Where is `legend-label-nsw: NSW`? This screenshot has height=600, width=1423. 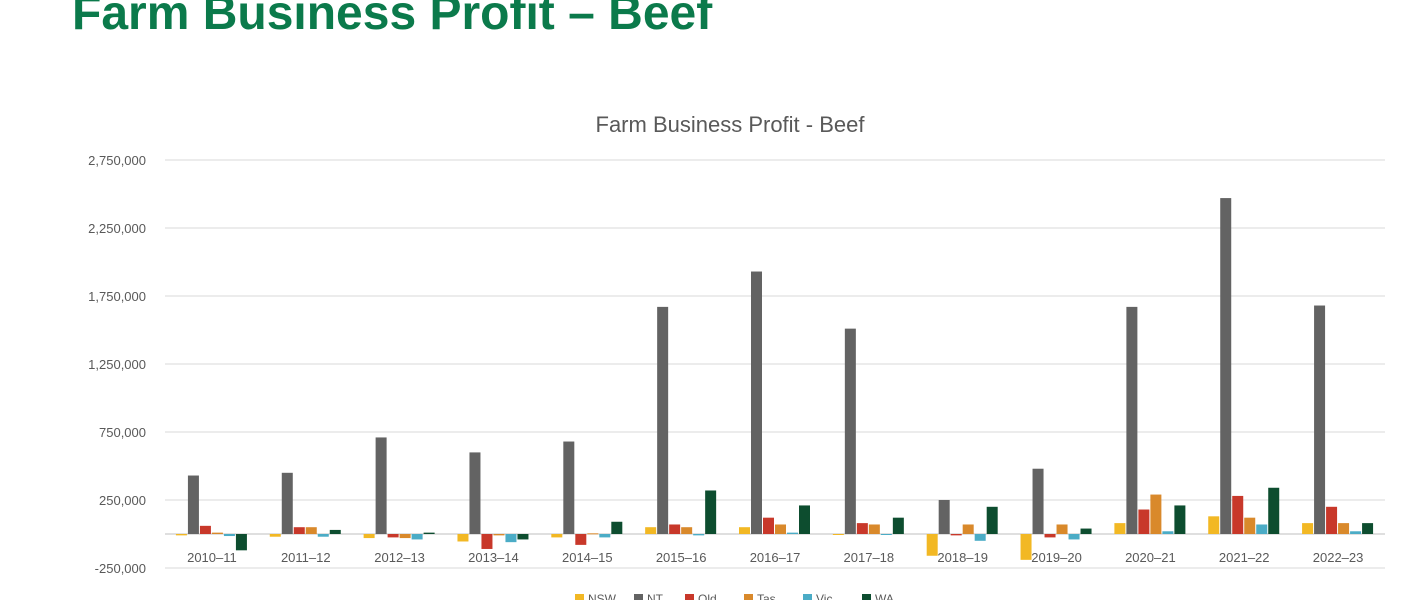 legend-label-nsw: NSW is located at coordinates (602, 596).